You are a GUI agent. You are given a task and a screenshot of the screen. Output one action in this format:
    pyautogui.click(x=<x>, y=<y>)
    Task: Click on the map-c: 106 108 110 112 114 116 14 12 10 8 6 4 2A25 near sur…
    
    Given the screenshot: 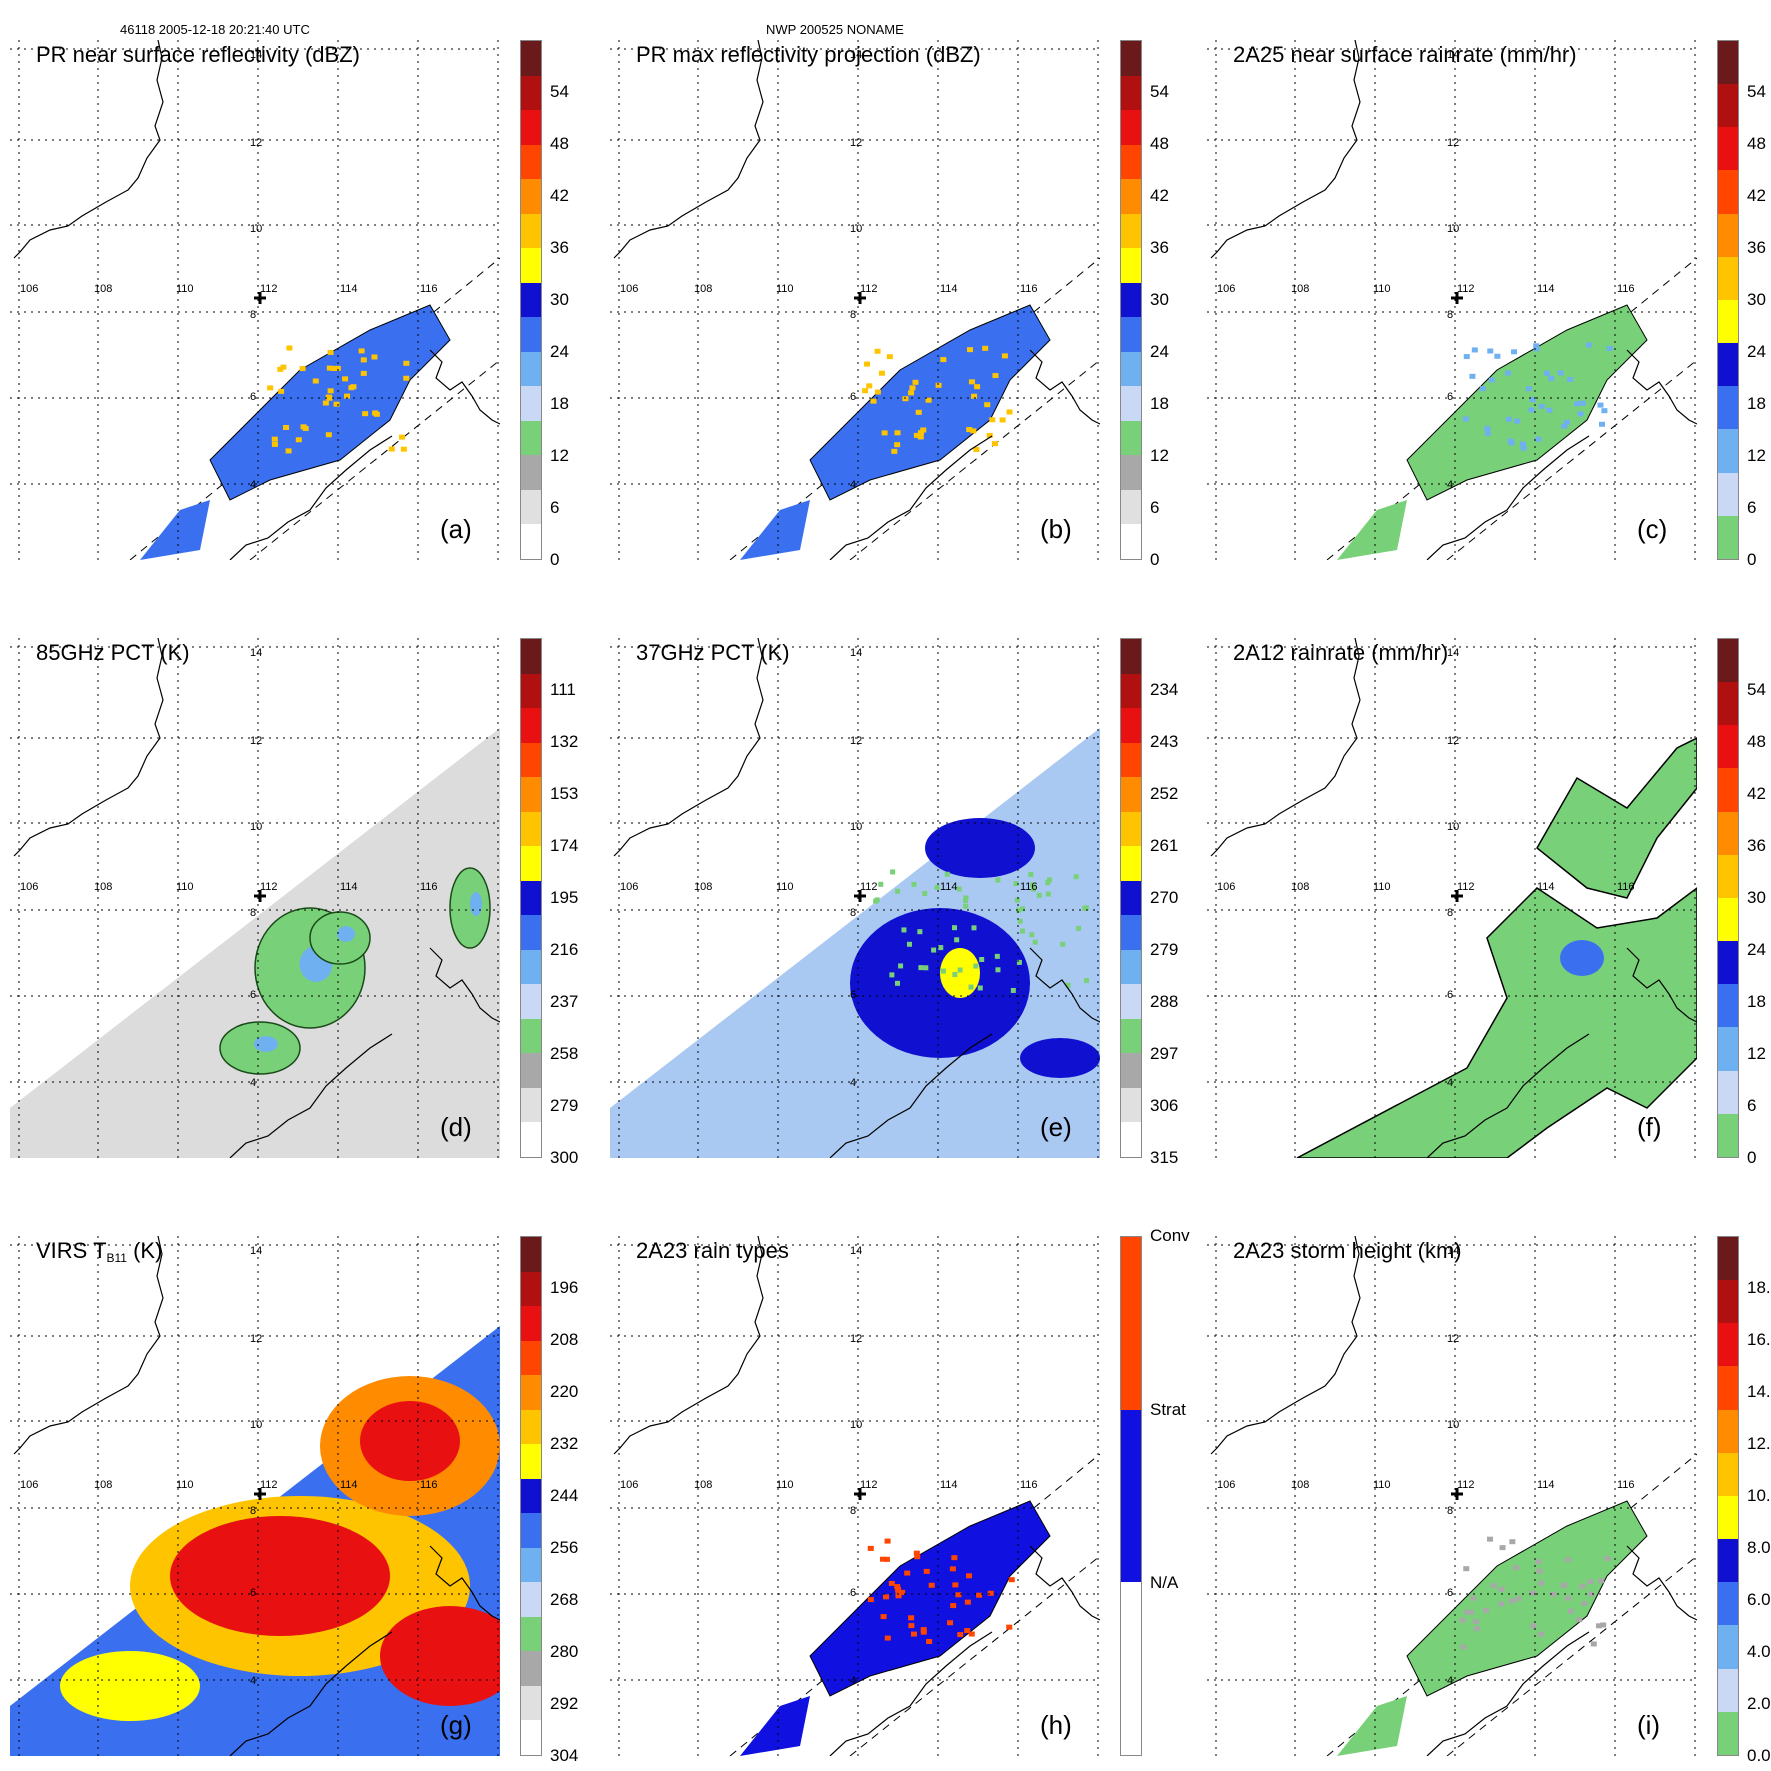 What is the action you would take?
    pyautogui.click(x=1452, y=300)
    